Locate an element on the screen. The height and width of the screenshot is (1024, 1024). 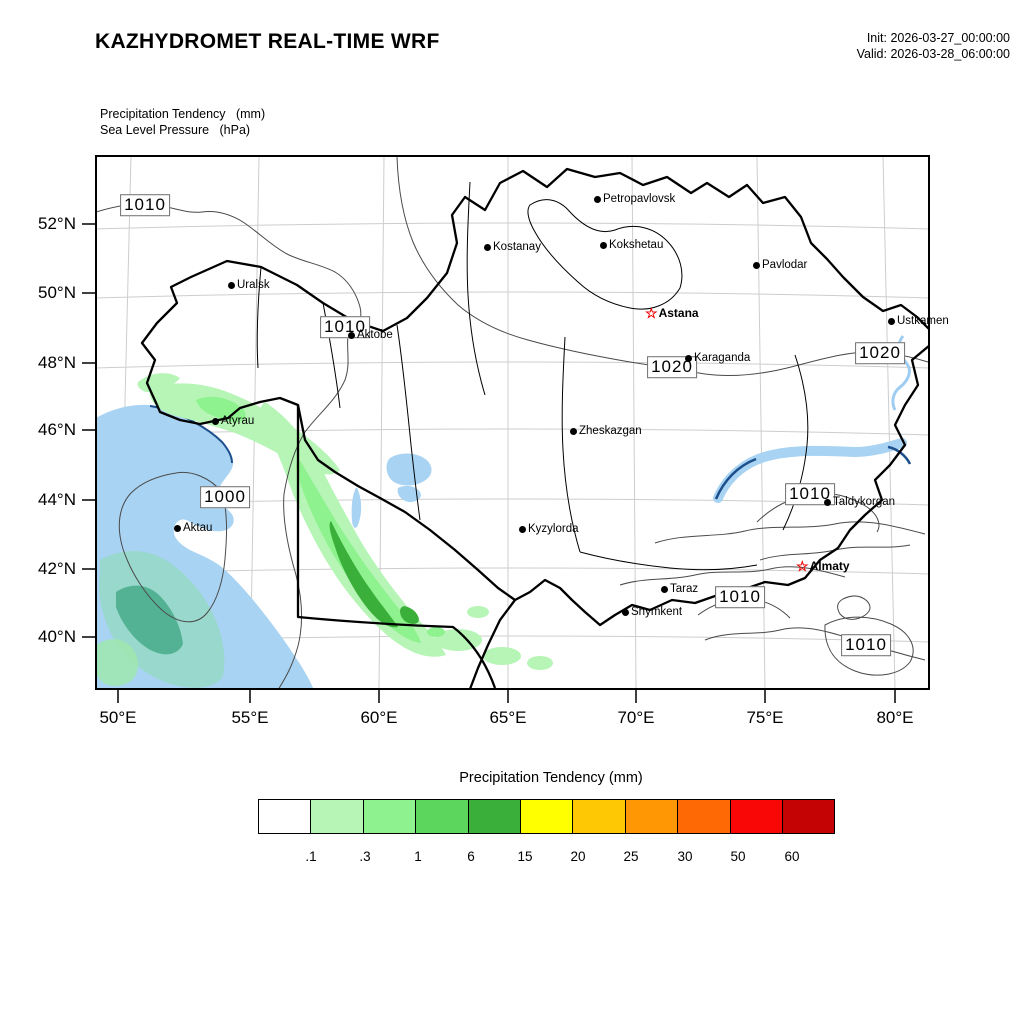
city-label: Shymkent is located at coordinates (657, 612).